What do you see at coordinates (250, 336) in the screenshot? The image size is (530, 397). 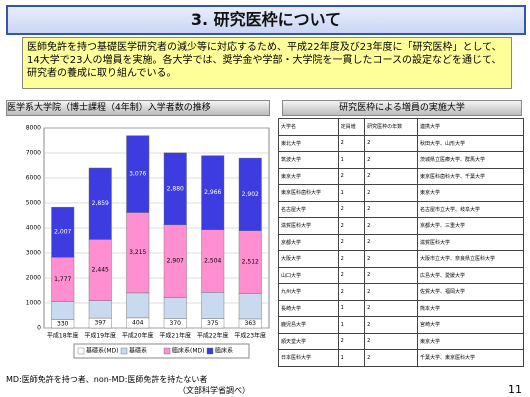 I see `x-tick-label: 平成23年度` at bounding box center [250, 336].